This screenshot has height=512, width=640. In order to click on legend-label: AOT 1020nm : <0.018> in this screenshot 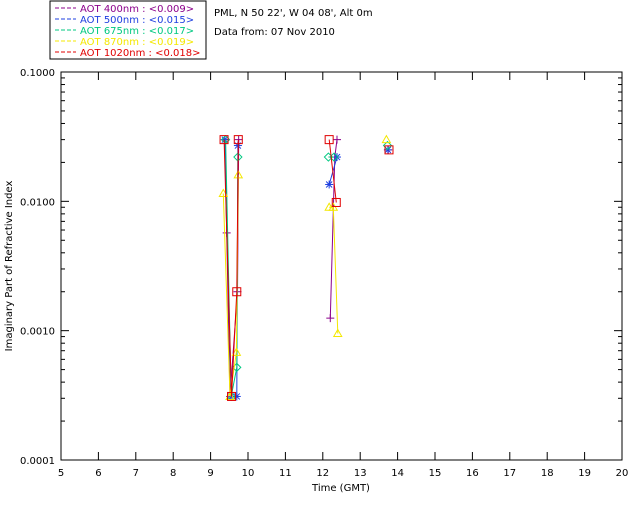, I will do `click(140, 53)`.